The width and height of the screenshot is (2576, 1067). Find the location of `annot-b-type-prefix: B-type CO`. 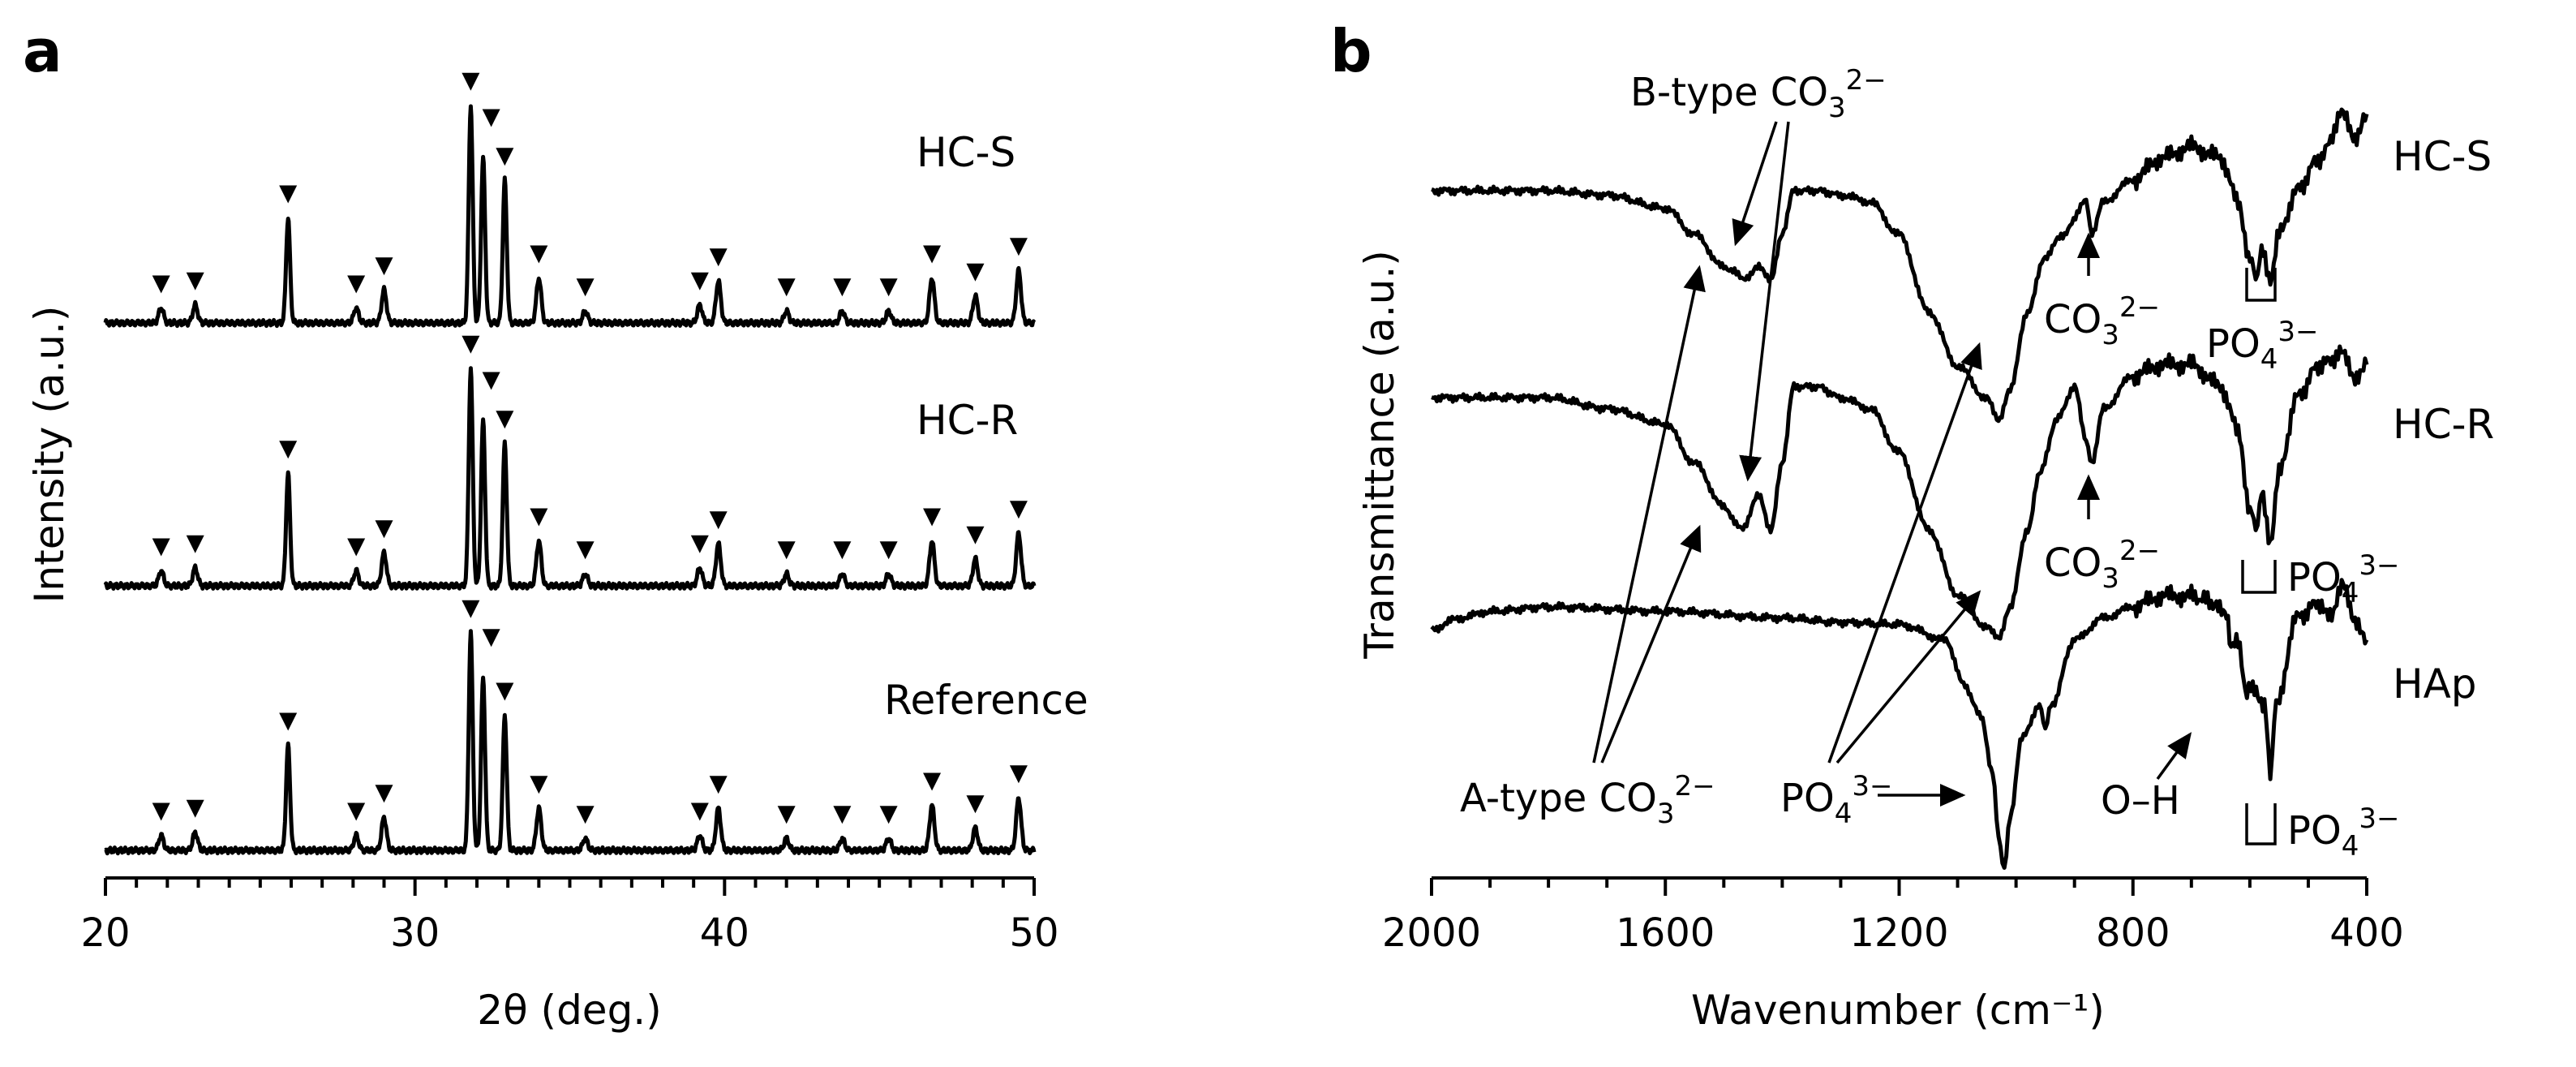

annot-b-type-prefix: B-type CO is located at coordinates (1729, 92).